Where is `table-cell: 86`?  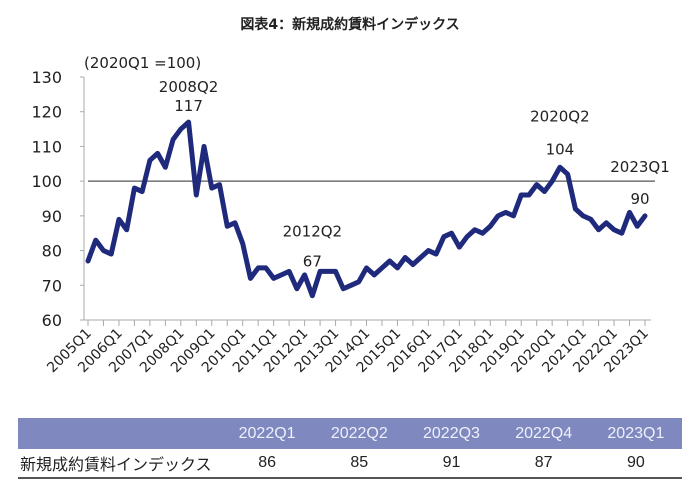
table-cell: 86 is located at coordinates (267, 464).